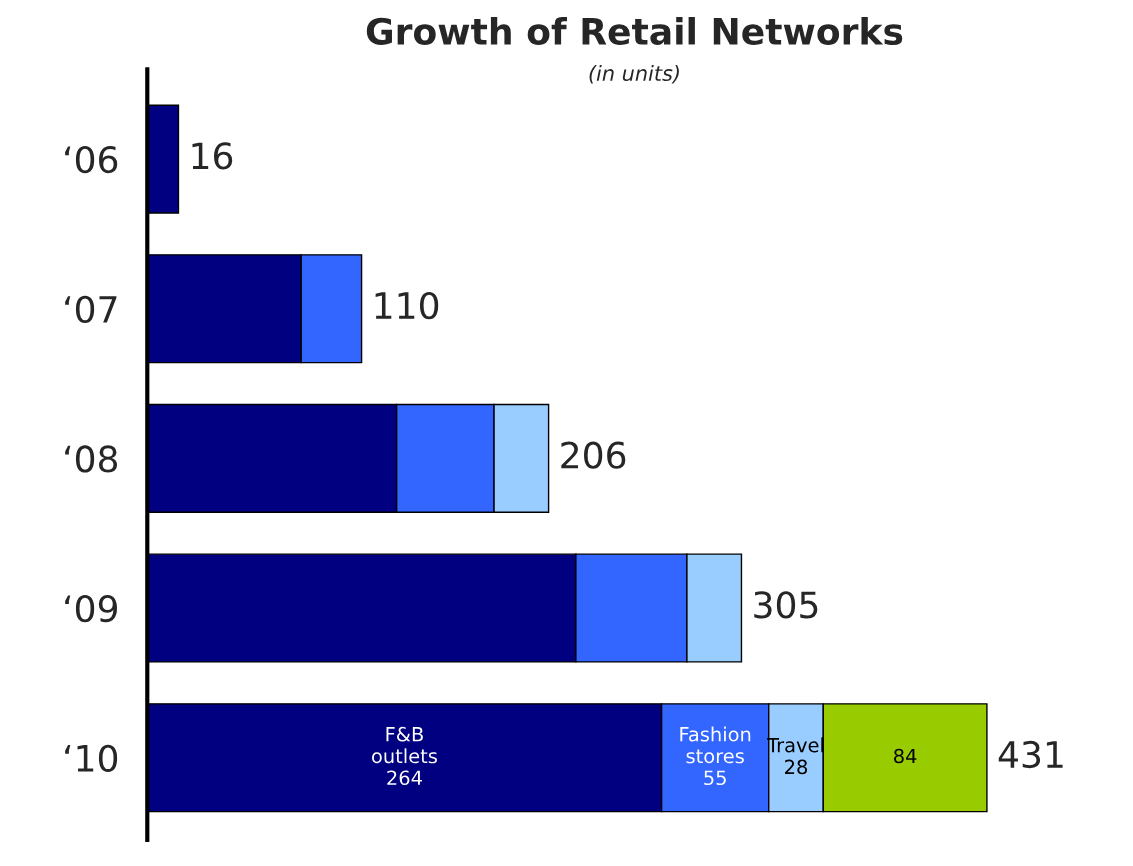  What do you see at coordinates (634, 74) in the screenshot?
I see `chart-subtitle: (in units)` at bounding box center [634, 74].